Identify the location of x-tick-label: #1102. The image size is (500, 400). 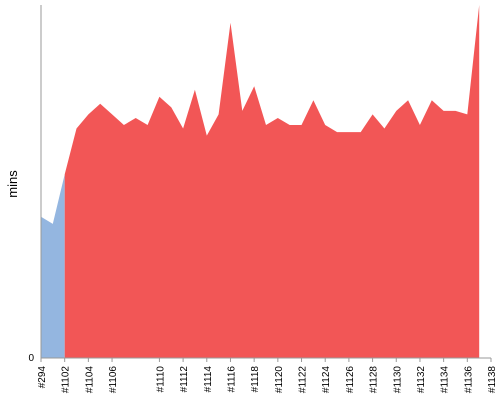
(66, 380).